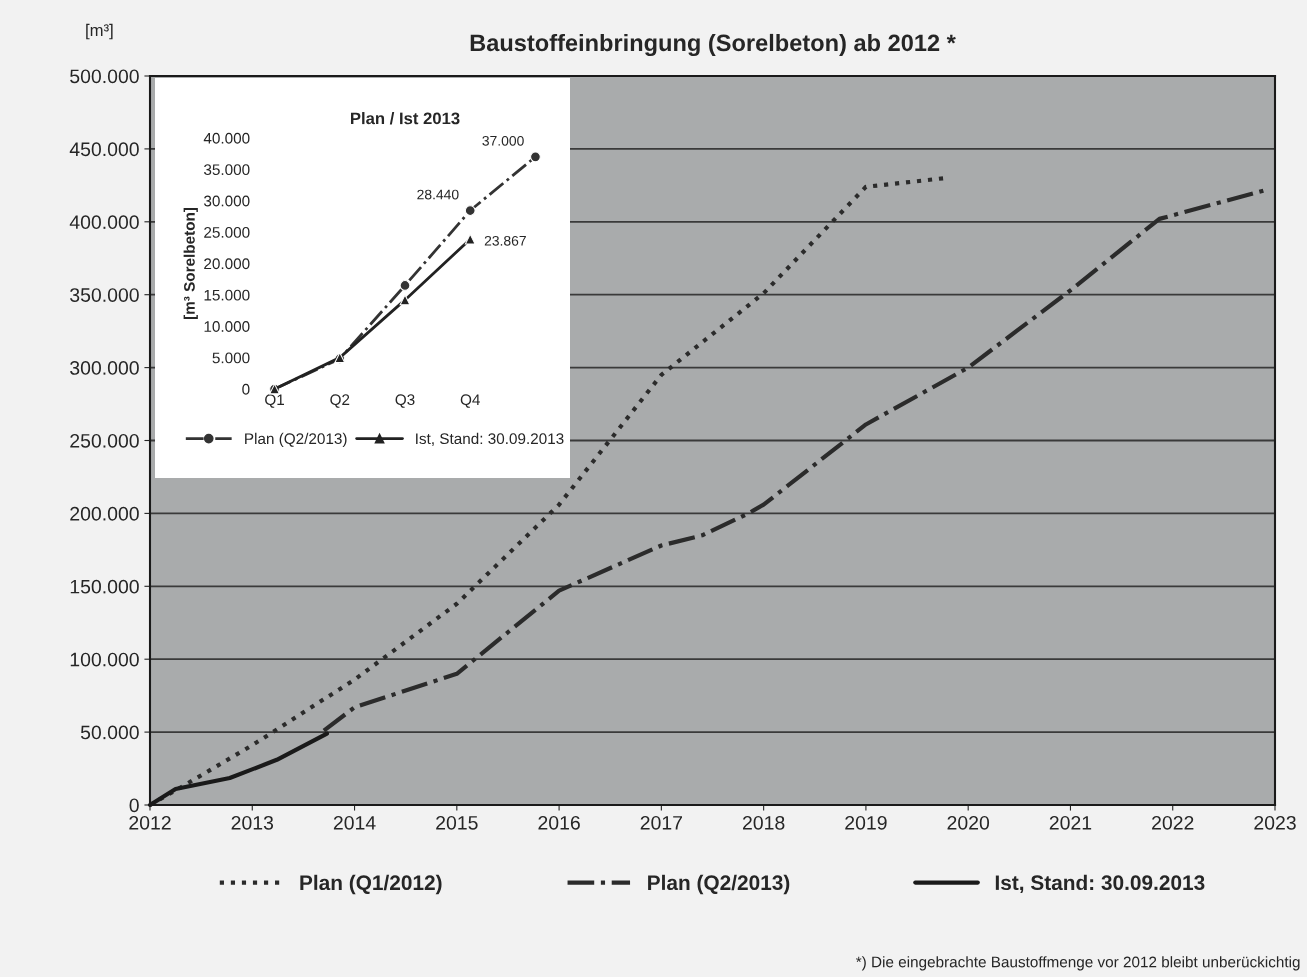  I want to click on y-tick-label: 500.000, so click(104, 76).